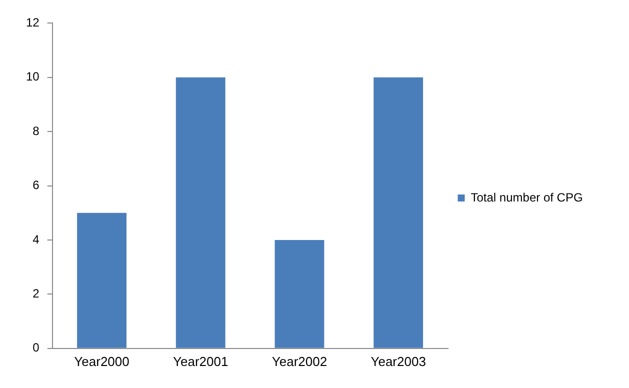 The width and height of the screenshot is (629, 388). What do you see at coordinates (36, 239) in the screenshot?
I see `y-tick-label: 4` at bounding box center [36, 239].